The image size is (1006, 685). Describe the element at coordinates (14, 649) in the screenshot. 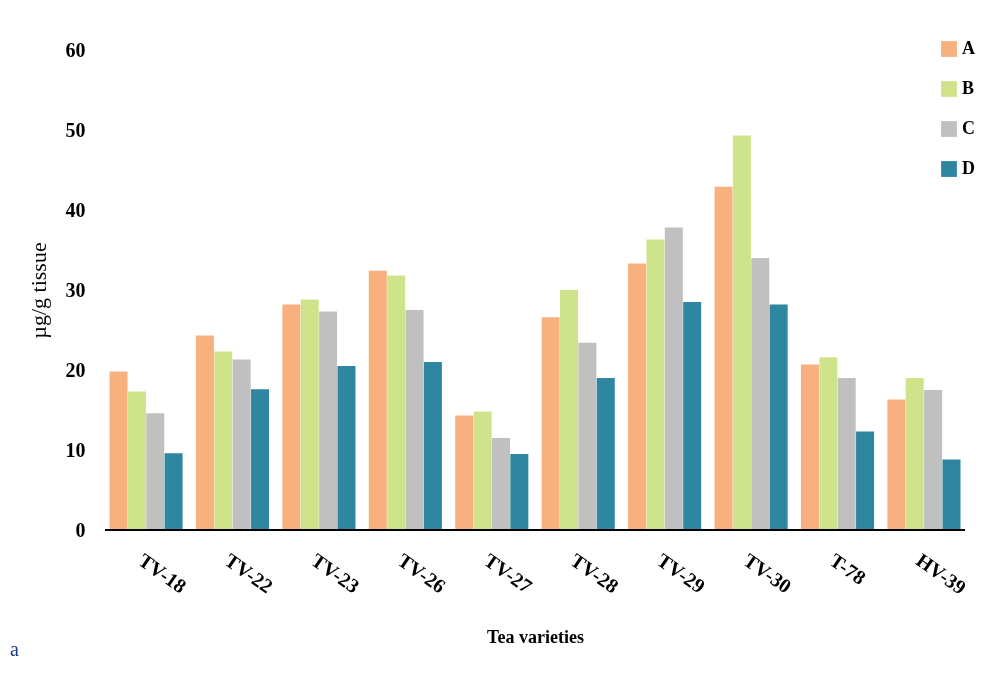

I see `text: a` at that location.